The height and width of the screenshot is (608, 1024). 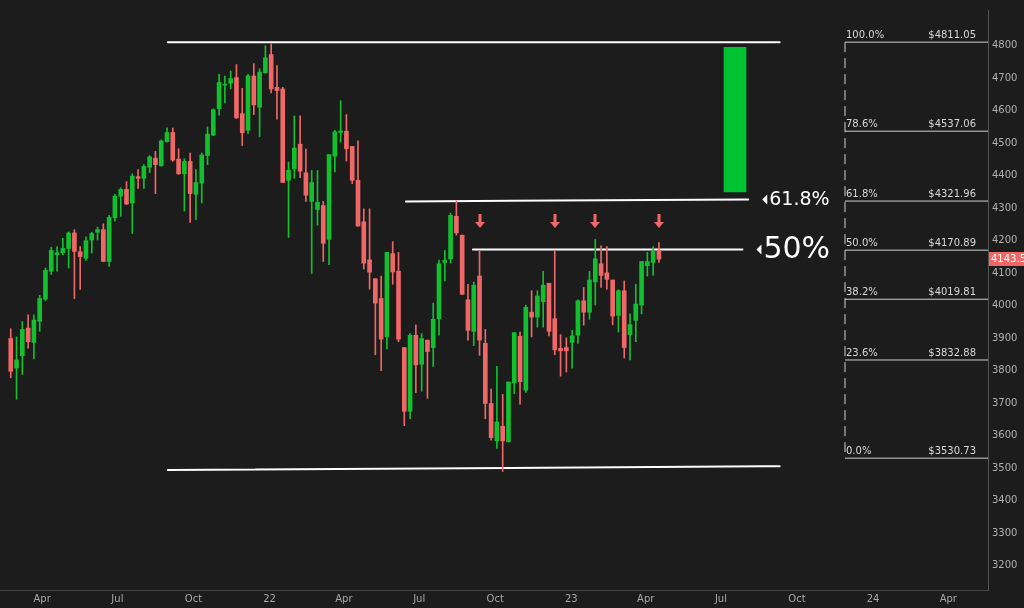 What do you see at coordinates (1005, 532) in the screenshot?
I see `y-tick-label: 3300` at bounding box center [1005, 532].